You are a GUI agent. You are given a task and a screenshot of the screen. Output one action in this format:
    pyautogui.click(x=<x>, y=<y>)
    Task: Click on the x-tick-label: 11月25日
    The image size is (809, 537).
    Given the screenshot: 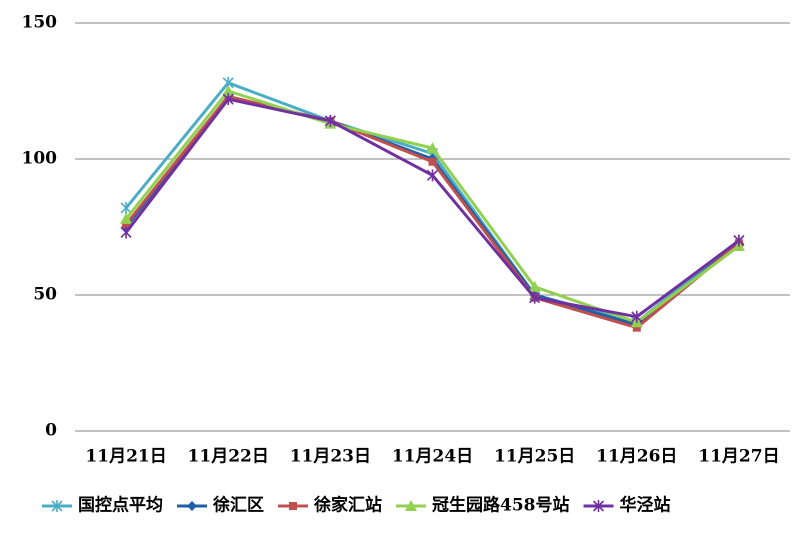 What is the action you would take?
    pyautogui.click(x=534, y=457)
    